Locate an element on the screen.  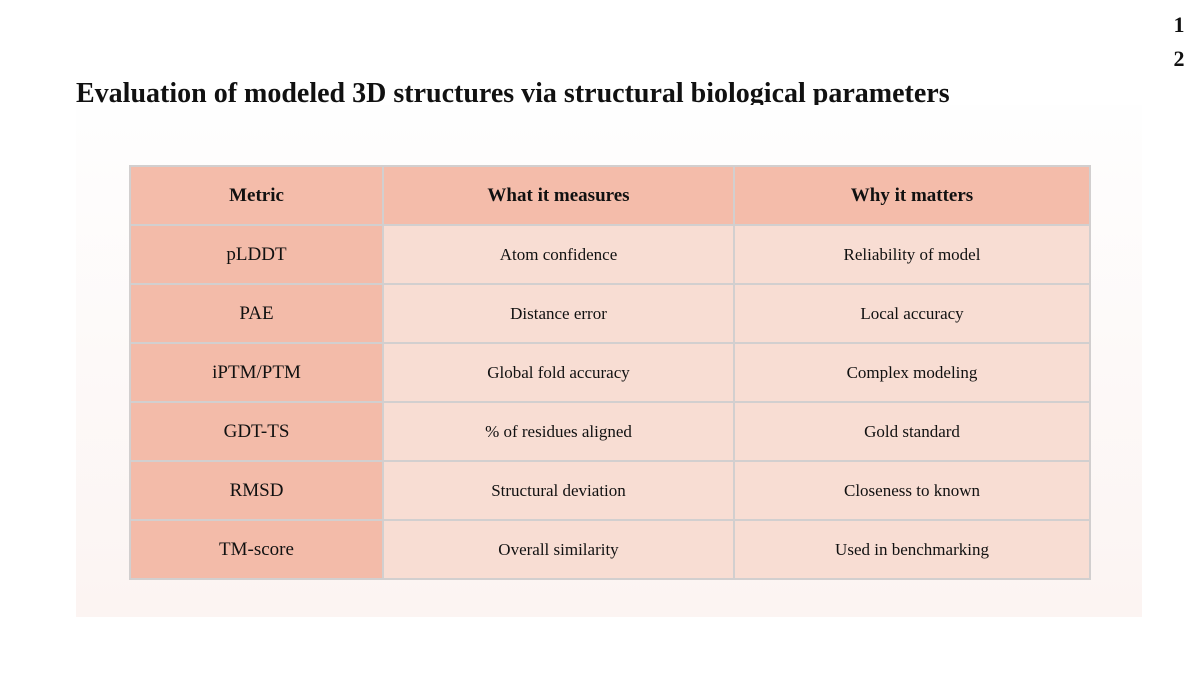
table-cell: Used in benchmarking is located at coordinates (912, 549).